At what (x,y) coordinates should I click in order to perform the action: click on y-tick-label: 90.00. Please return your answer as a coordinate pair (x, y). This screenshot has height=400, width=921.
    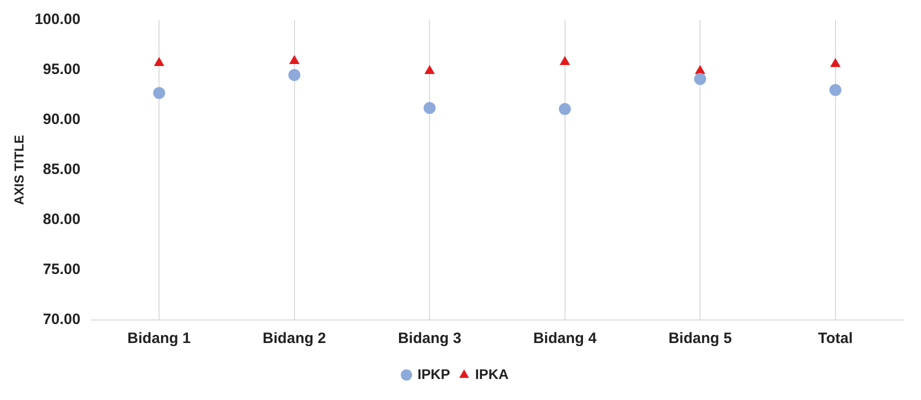
    Looking at the image, I should click on (61, 119).